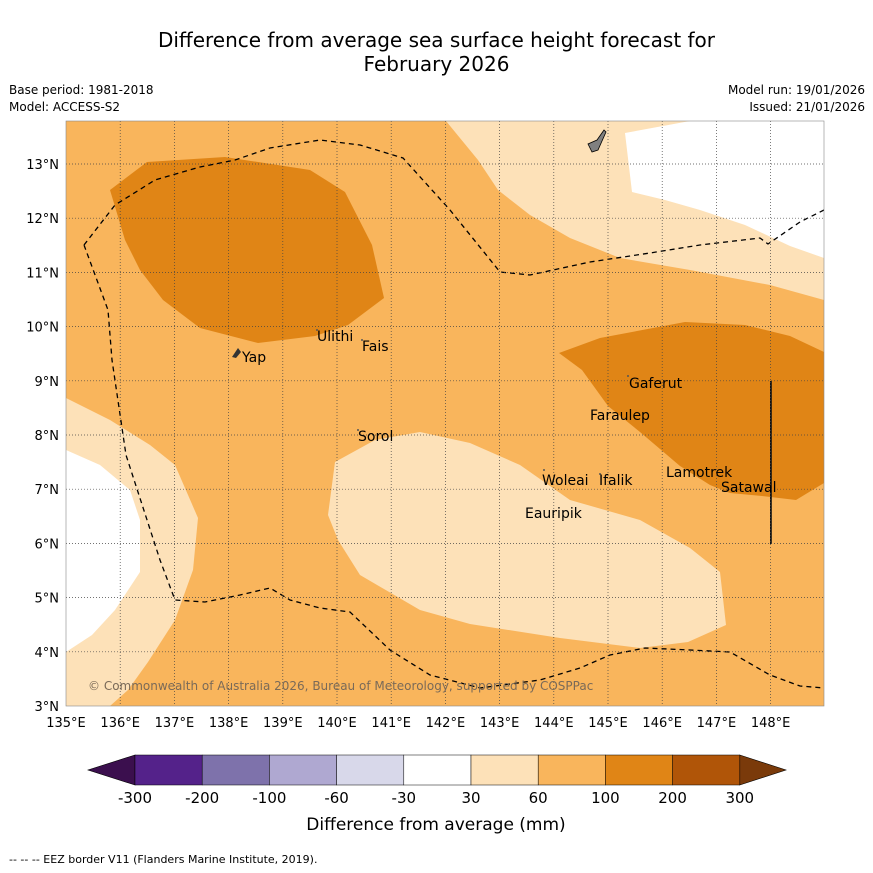 The width and height of the screenshot is (873, 873). What do you see at coordinates (42, 273) in the screenshot?
I see `lat-tick-label: 11°N` at bounding box center [42, 273].